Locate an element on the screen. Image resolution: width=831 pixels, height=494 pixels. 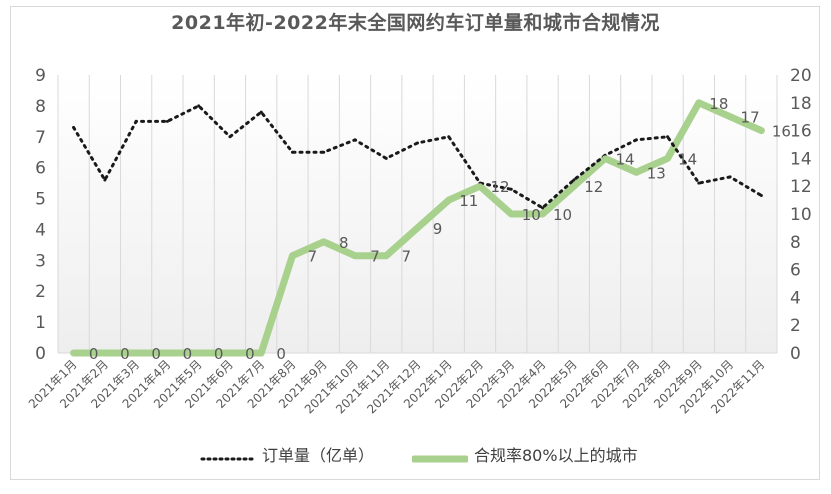
y-right-tick-label: 10 is located at coordinates (801, 215).